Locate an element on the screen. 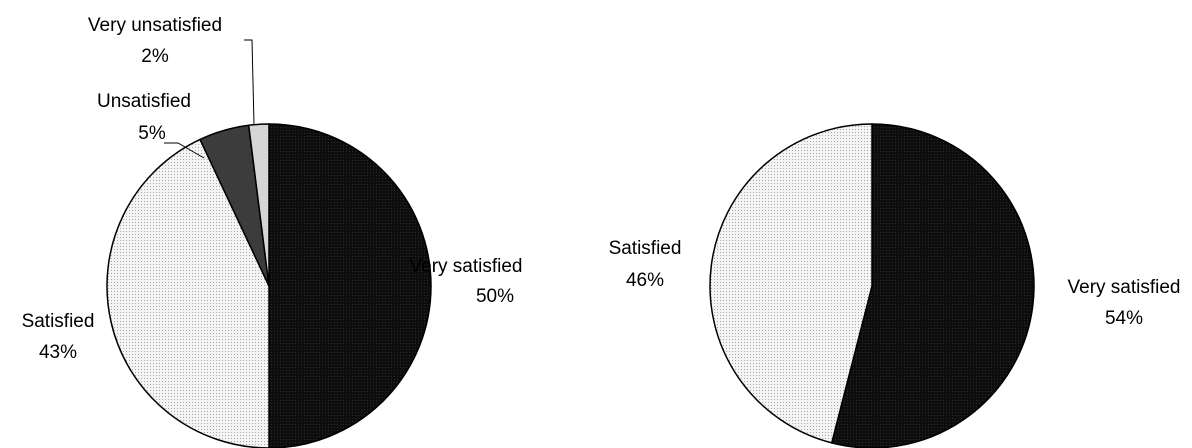  slice-value-very-satisfied: 50% is located at coordinates (495, 296).